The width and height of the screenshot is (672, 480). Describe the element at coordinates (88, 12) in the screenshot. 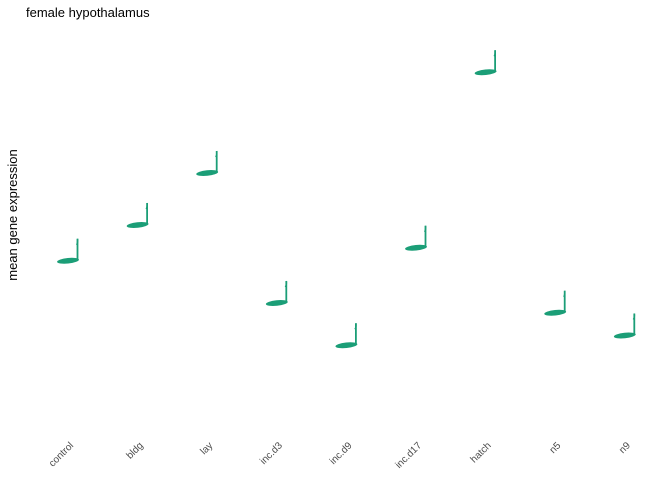

I see `chart-title: female hypothalamus` at that location.